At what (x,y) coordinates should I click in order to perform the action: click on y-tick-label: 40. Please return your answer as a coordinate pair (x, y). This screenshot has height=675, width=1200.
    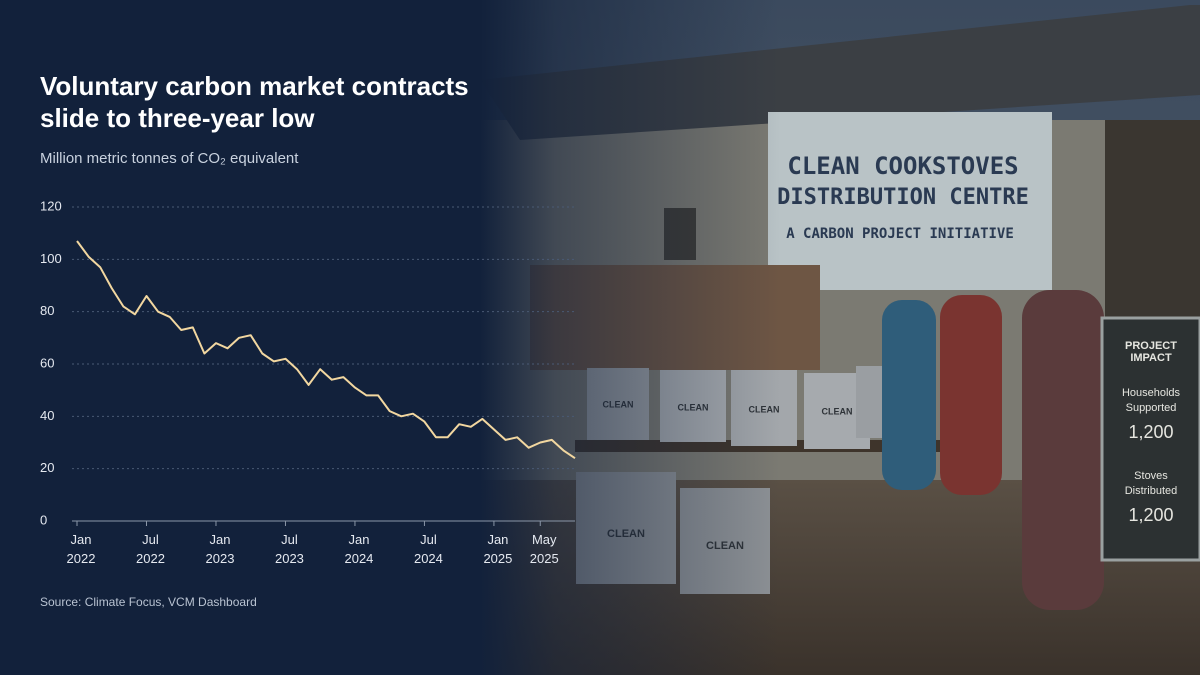
    Looking at the image, I should click on (47, 415).